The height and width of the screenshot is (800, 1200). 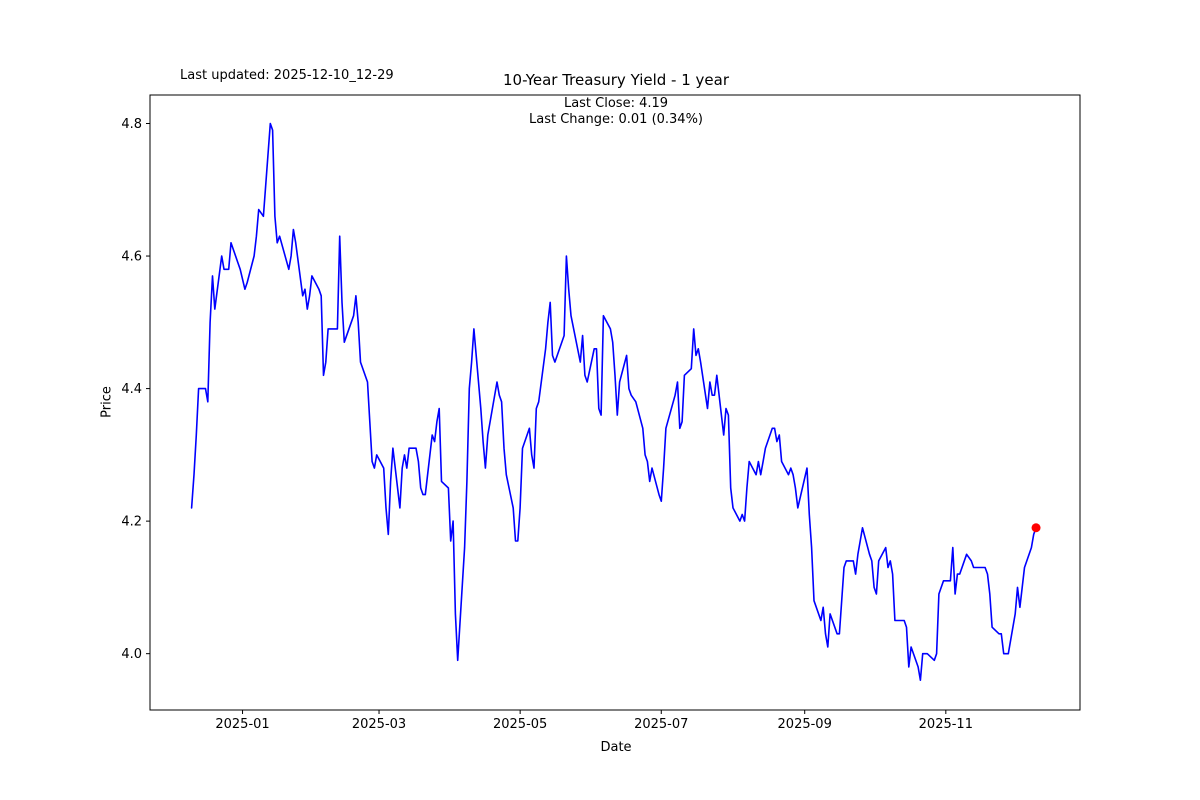 What do you see at coordinates (616, 119) in the screenshot?
I see `last-change-text: Last Change: 0.01 (0.34%)` at bounding box center [616, 119].